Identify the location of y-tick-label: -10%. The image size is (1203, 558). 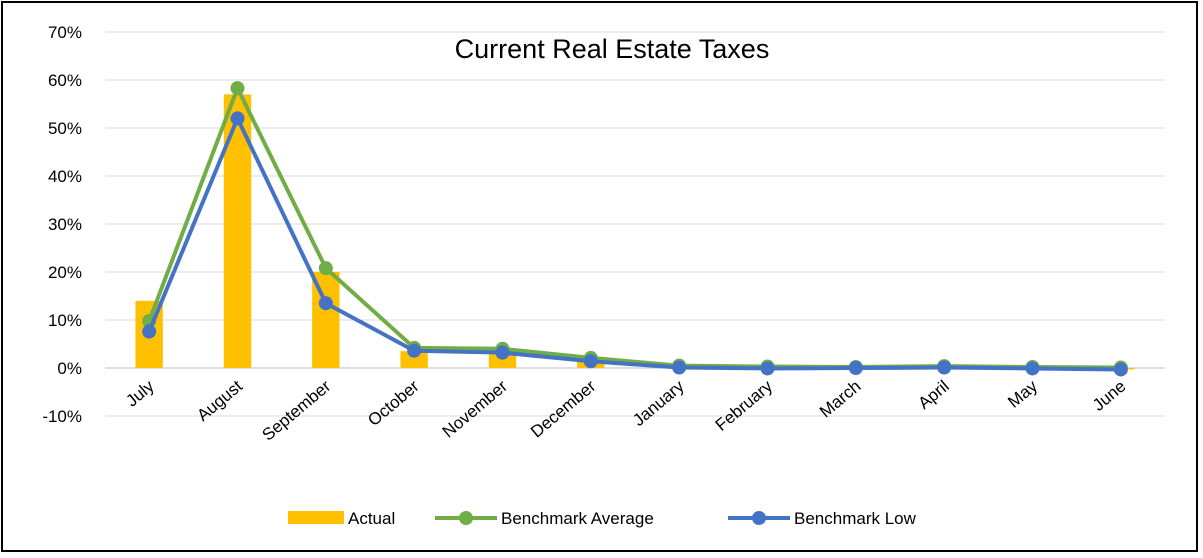
(62, 416).